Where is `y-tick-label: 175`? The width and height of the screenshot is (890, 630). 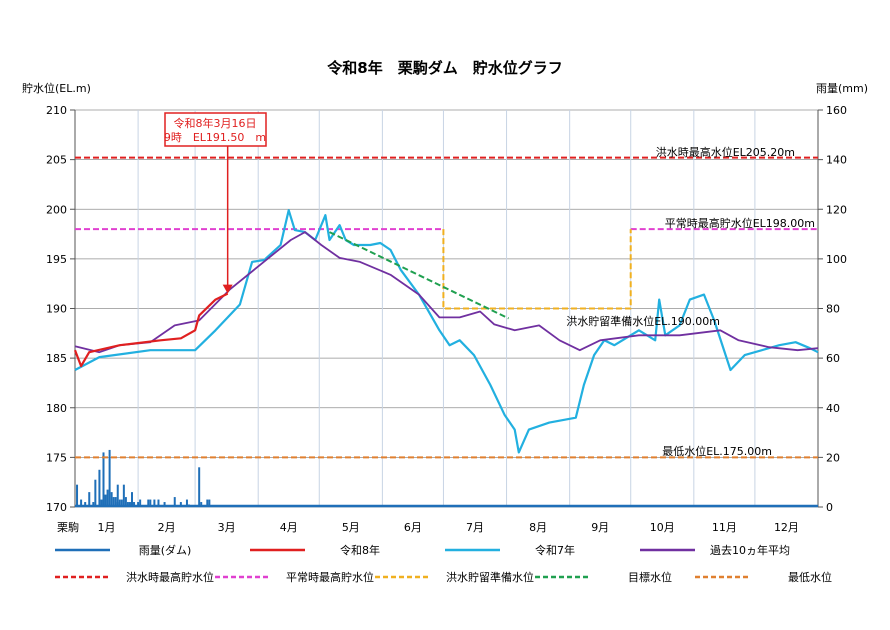
y-tick-label: 175 is located at coordinates (56, 457).